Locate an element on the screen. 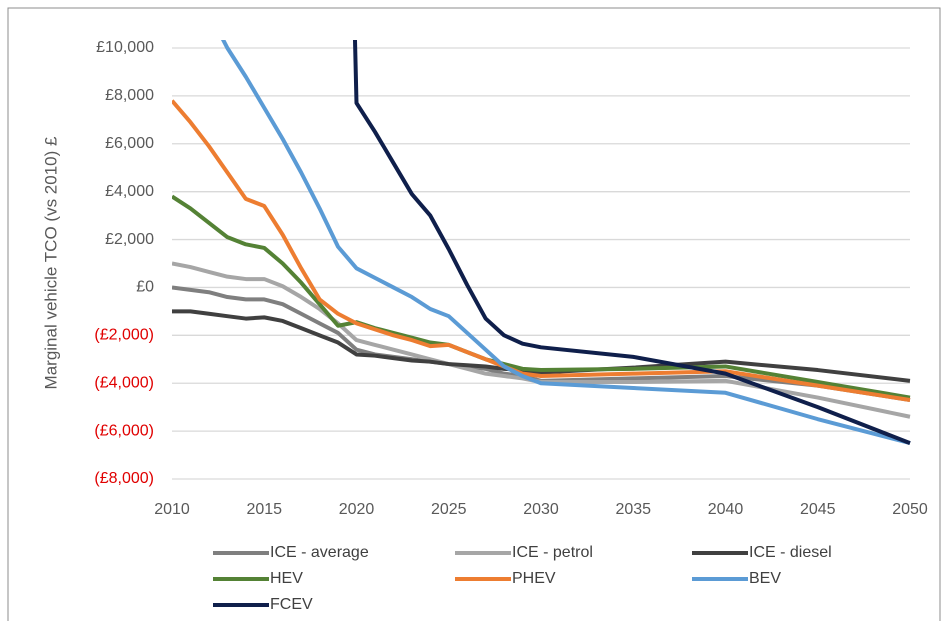 This screenshot has height=621, width=947. legend-label: ICE - average is located at coordinates (319, 552).